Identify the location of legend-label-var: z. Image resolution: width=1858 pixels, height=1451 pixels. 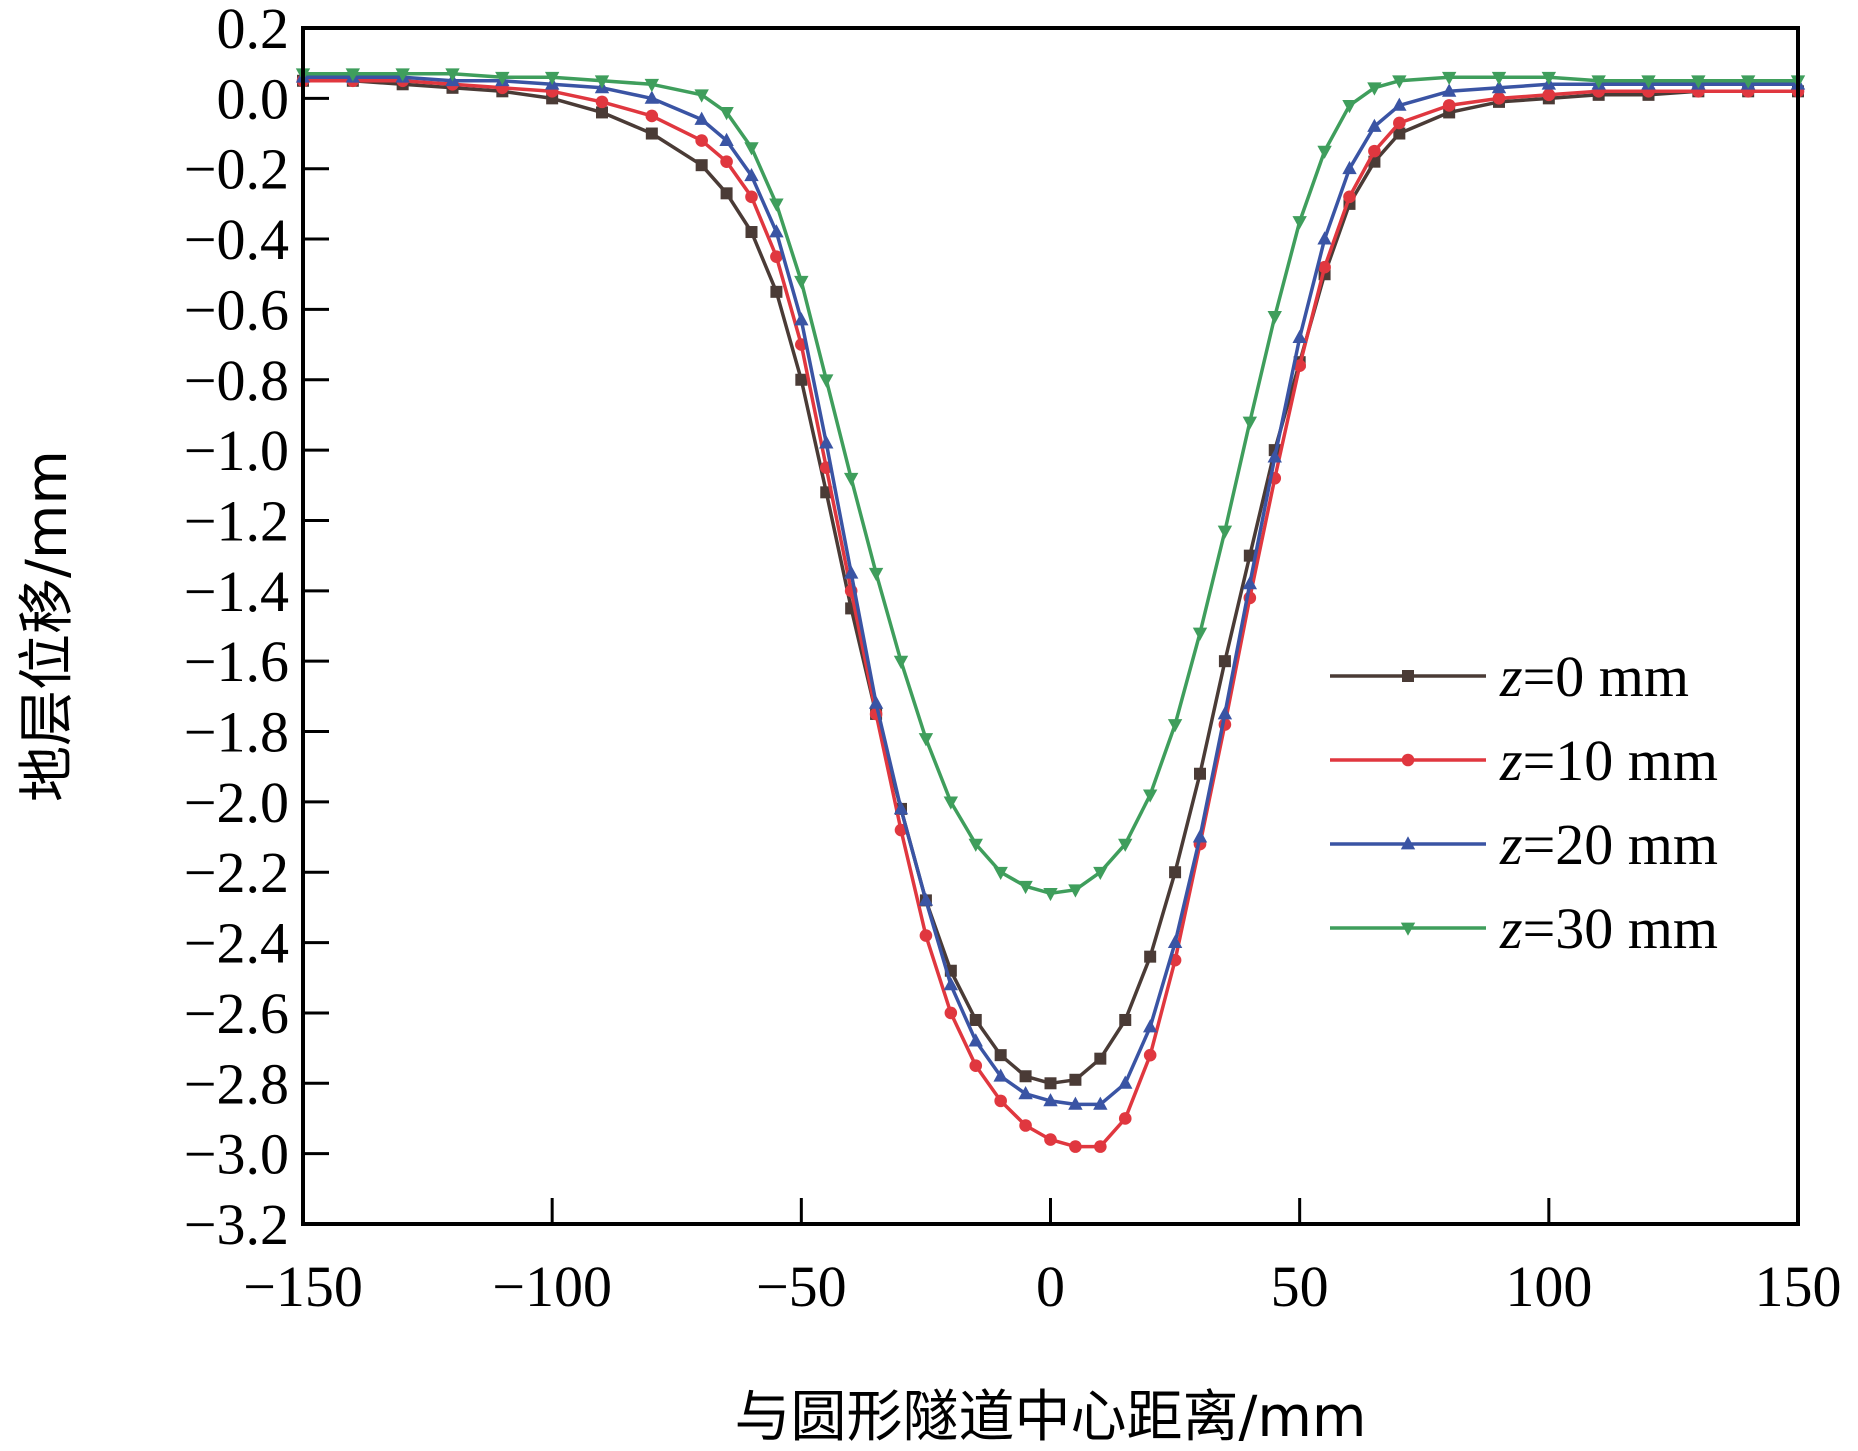
(1511, 760).